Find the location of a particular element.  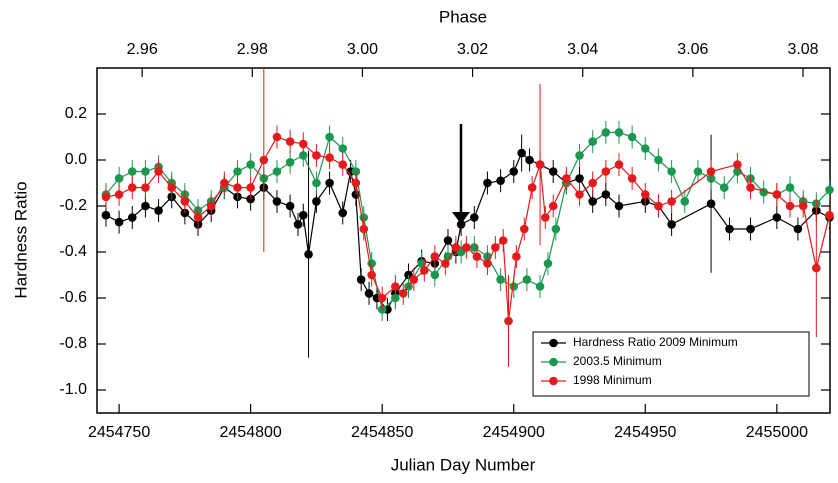

legend-label: 2003.5 Minimum is located at coordinates (617, 361).